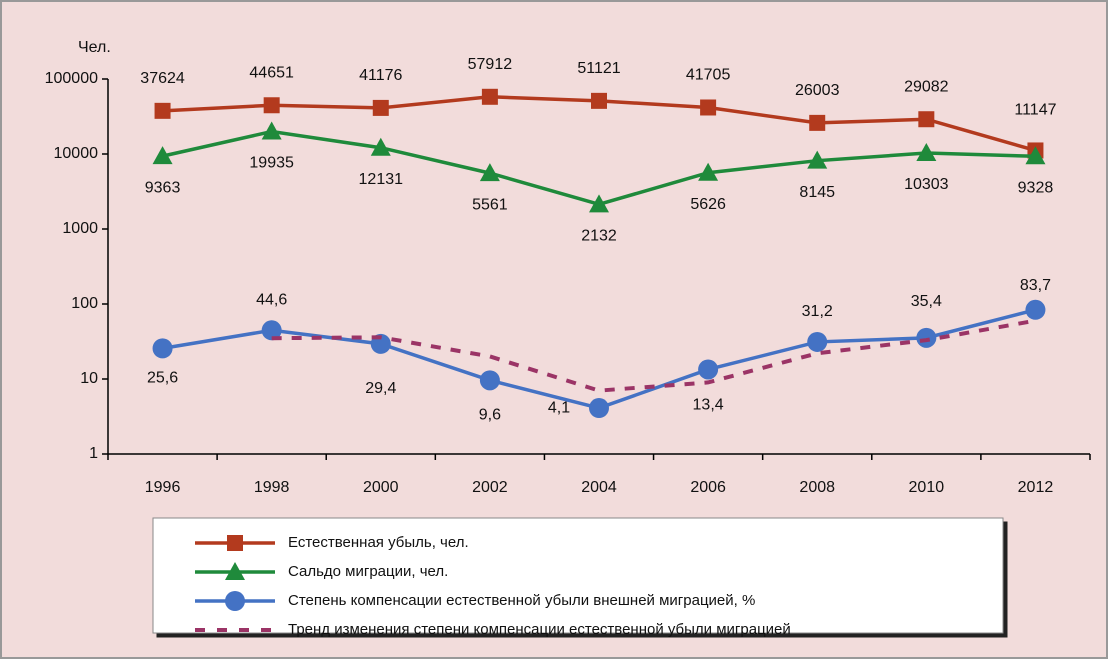  I want to click on y-tick-label: 100, so click(84, 303).